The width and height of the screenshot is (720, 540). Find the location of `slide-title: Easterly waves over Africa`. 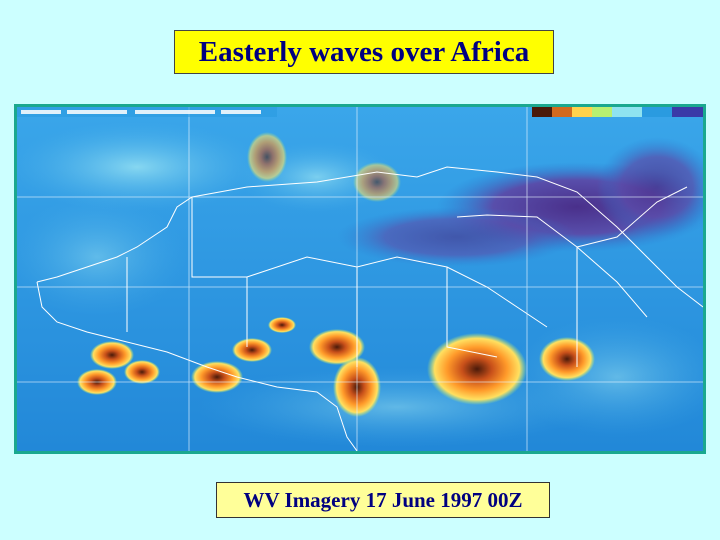

slide-title: Easterly waves over Africa is located at coordinates (364, 52).